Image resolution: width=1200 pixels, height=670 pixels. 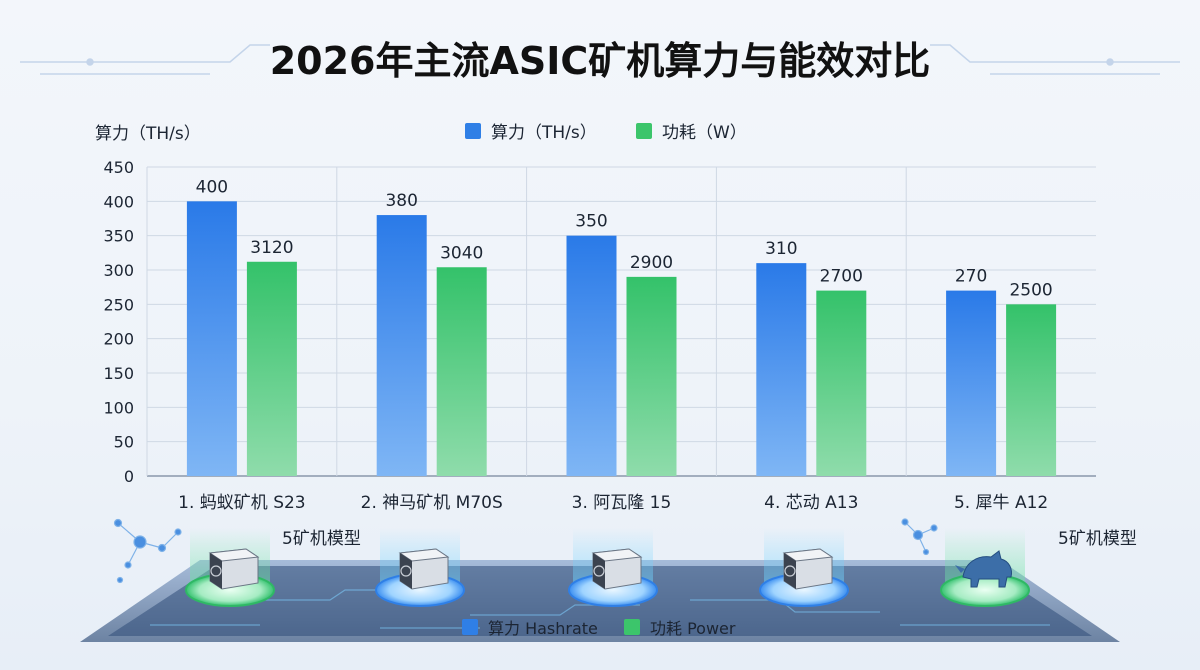 I want to click on legend-label: 功耗（W）, so click(x=704, y=133).